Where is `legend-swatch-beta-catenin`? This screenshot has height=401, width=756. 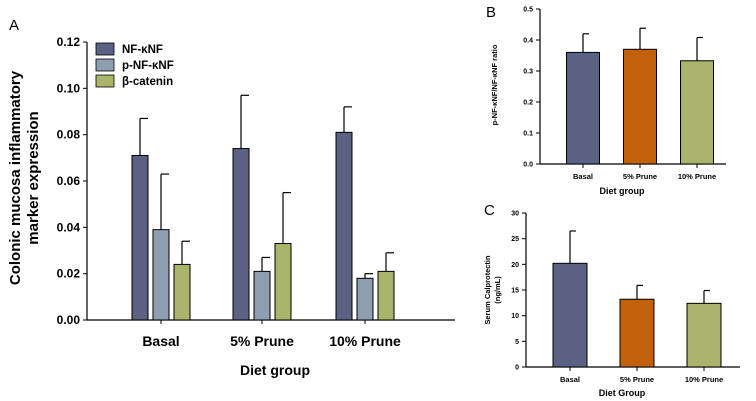 legend-swatch-beta-catenin is located at coordinates (105, 81).